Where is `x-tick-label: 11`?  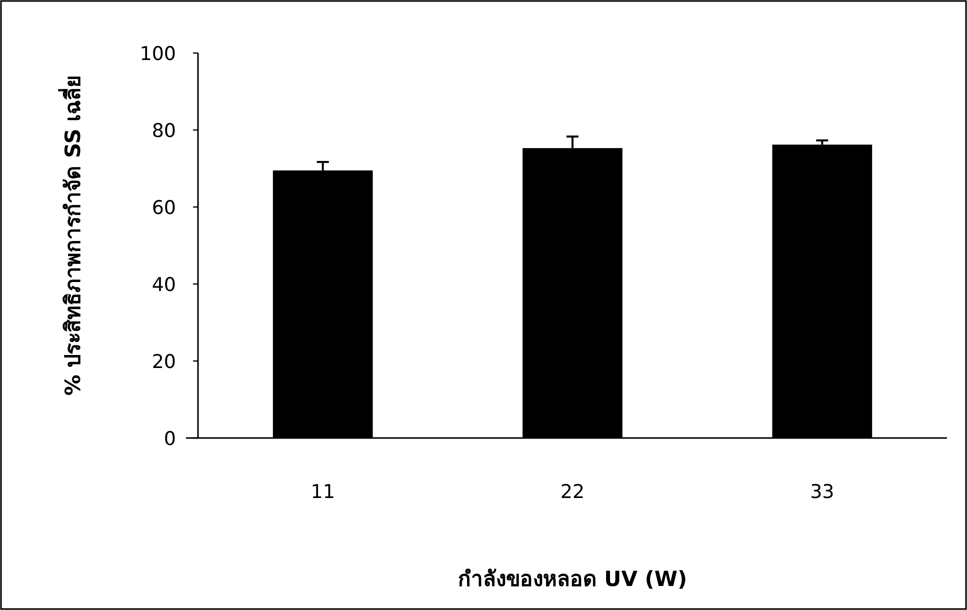 x-tick-label: 11 is located at coordinates (322, 492).